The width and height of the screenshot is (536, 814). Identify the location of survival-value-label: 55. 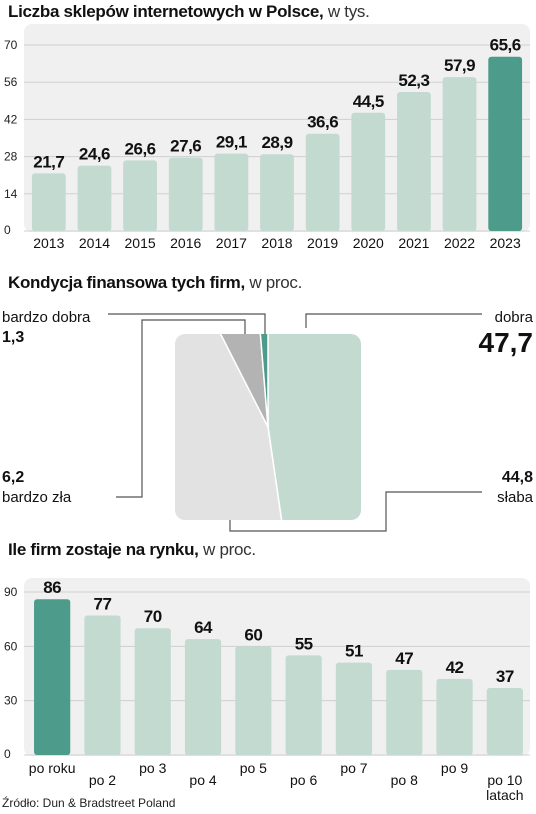
(304, 643).